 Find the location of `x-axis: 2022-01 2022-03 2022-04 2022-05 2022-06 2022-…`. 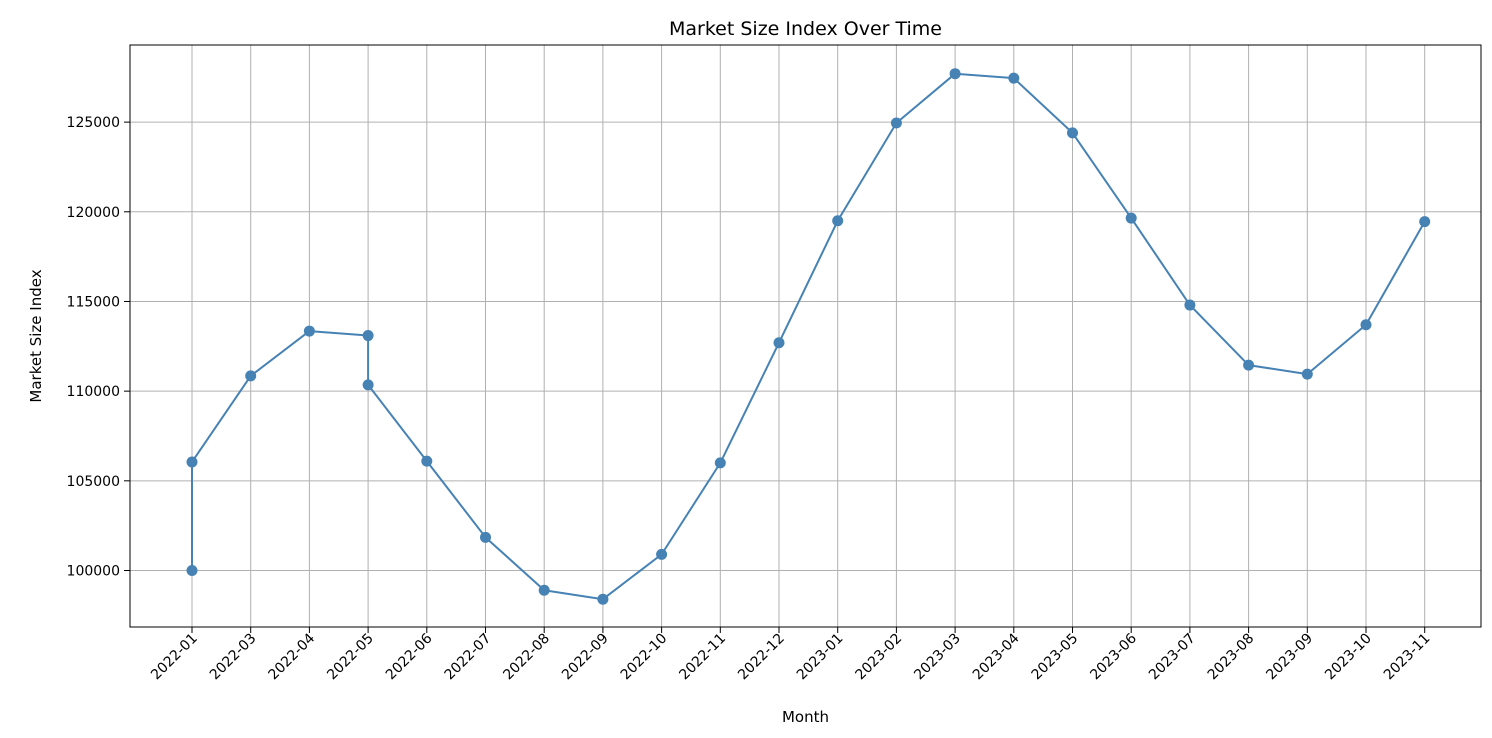

x-axis: 2022-01 2022-03 2022-04 2022-05 2022-06 2022-… is located at coordinates (791, 655).